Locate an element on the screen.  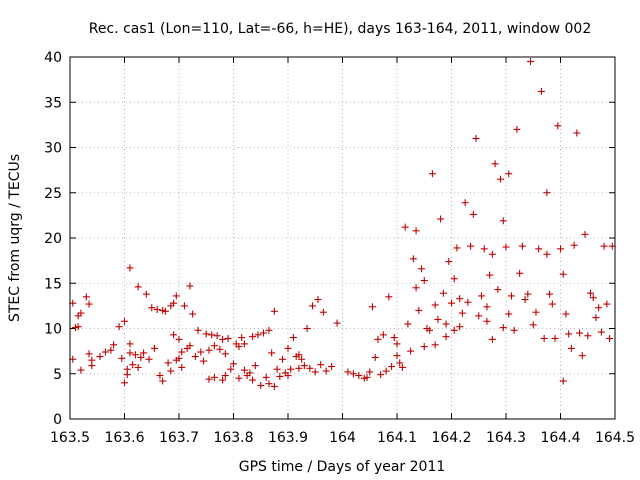
x-axis-label: GPS time / Days of year 2011 is located at coordinates (342, 467).